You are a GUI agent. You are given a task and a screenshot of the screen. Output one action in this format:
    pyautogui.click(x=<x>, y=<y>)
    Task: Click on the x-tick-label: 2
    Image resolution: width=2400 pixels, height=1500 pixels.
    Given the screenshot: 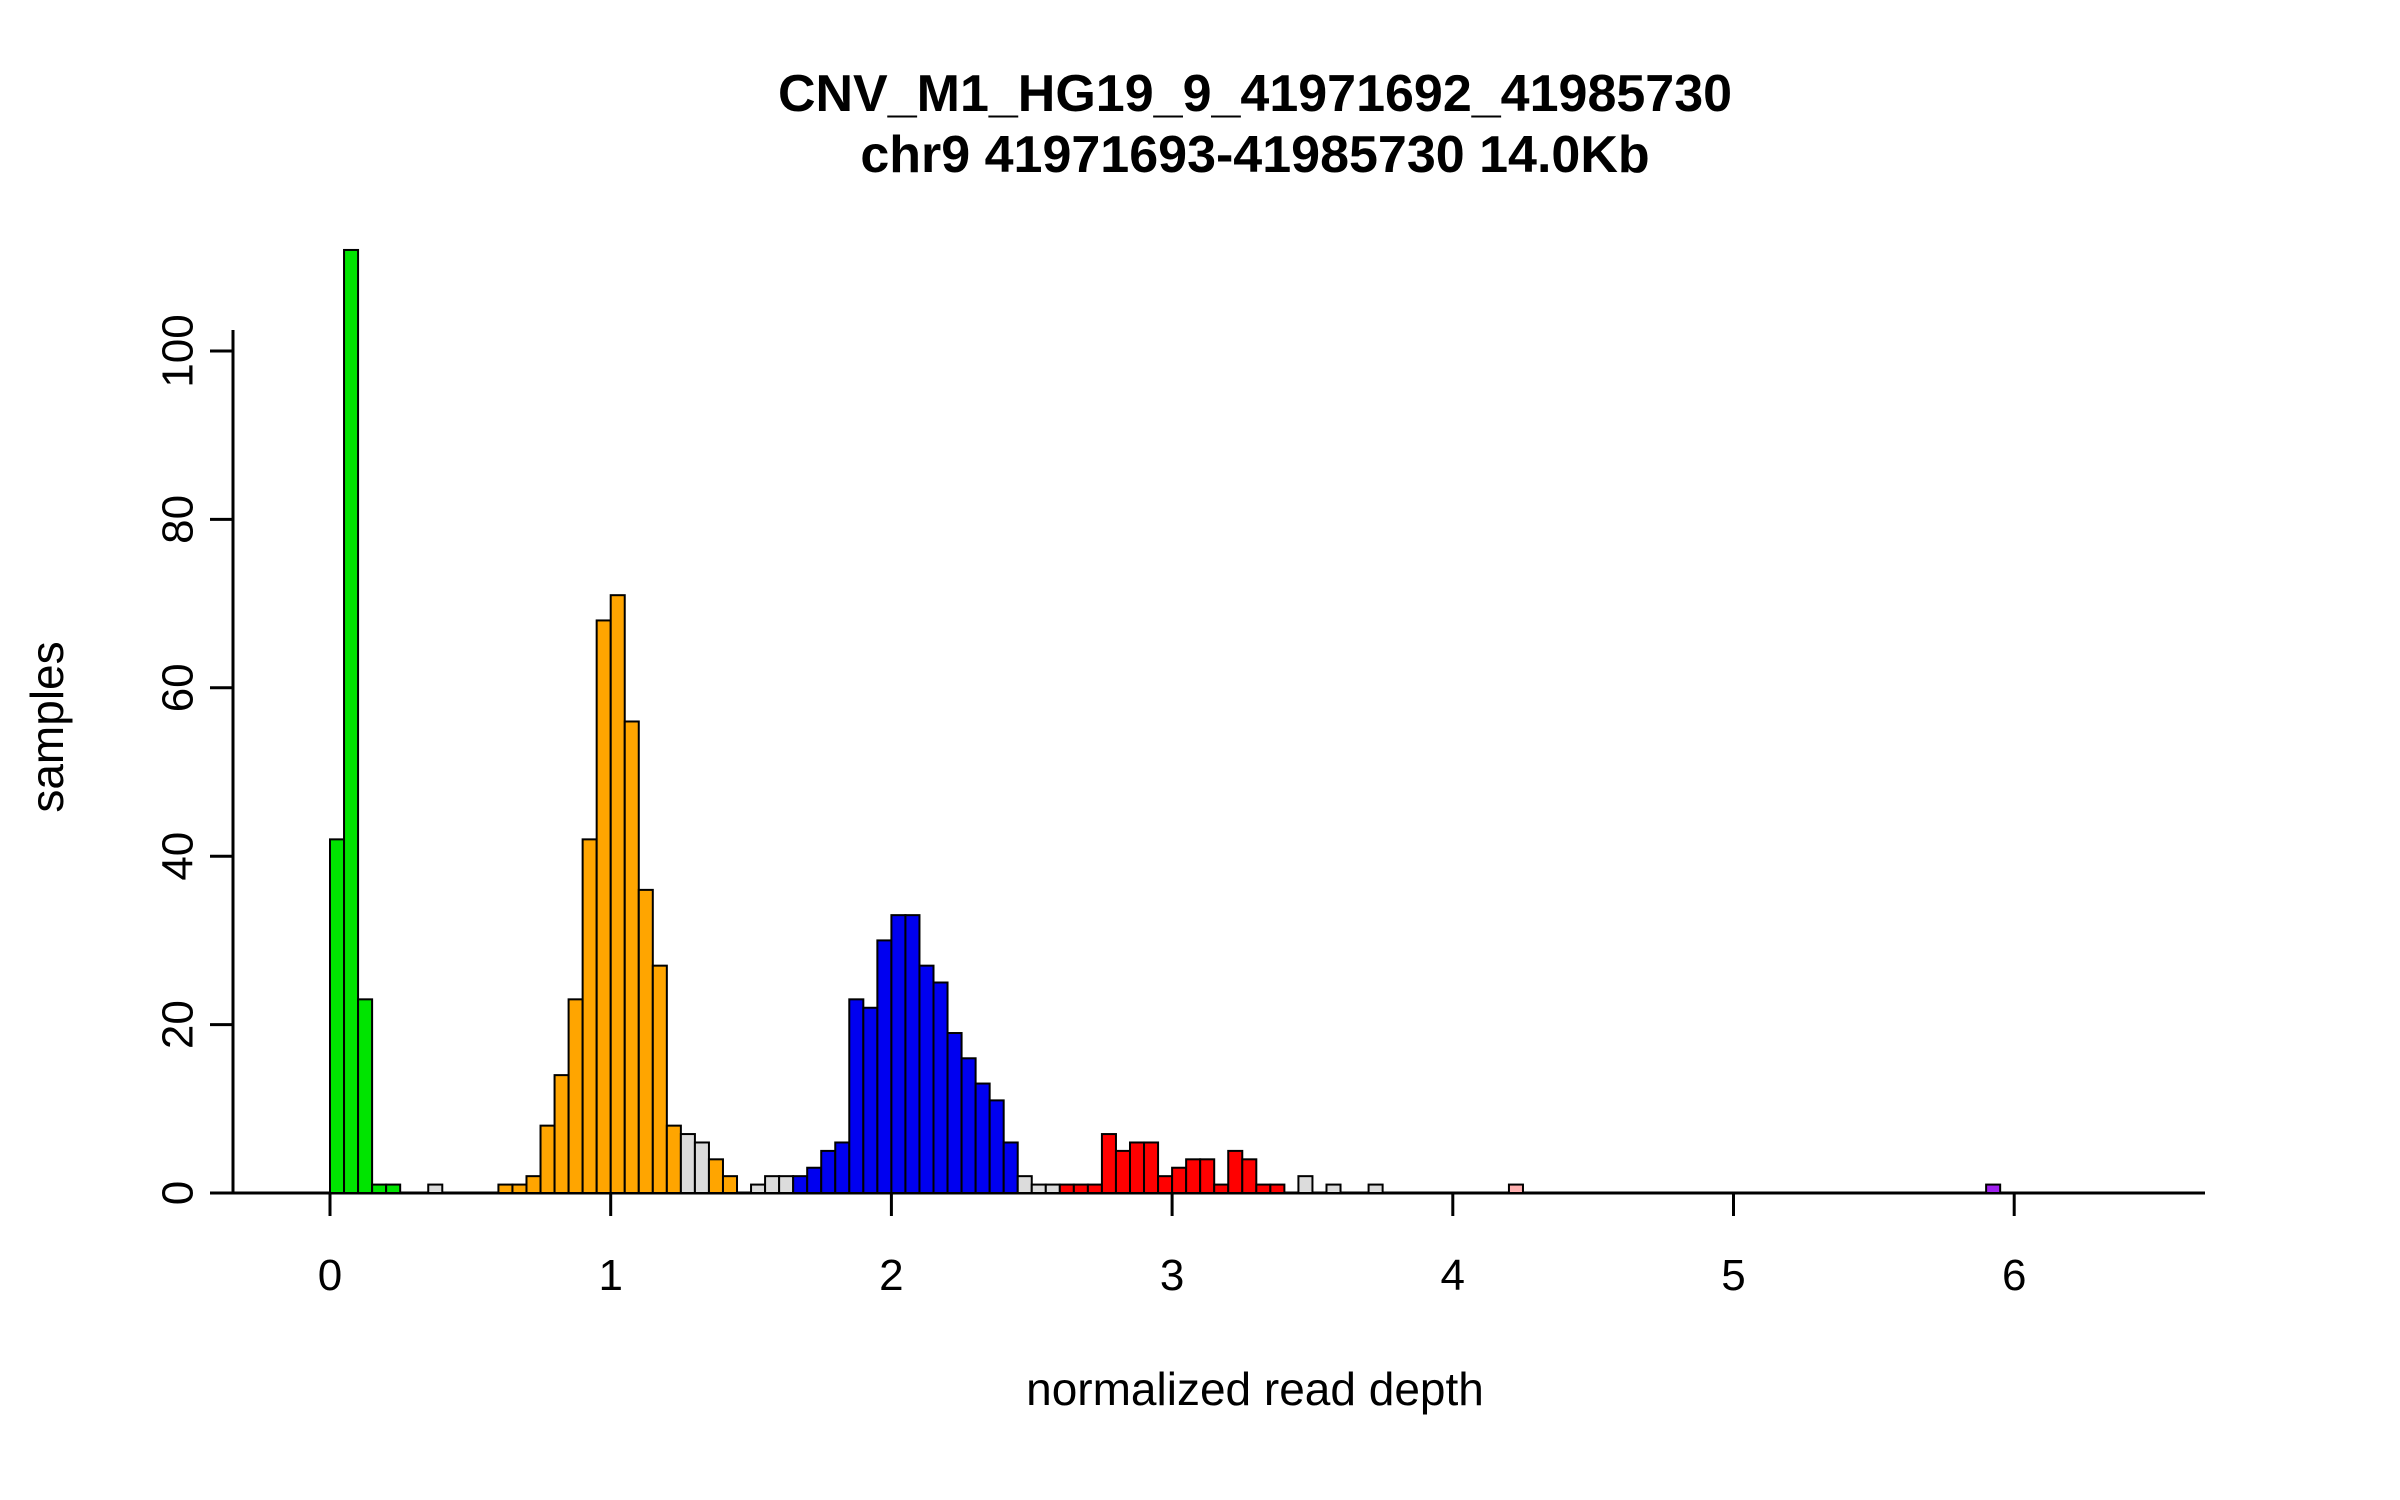 What is the action you would take?
    pyautogui.click(x=891, y=1275)
    